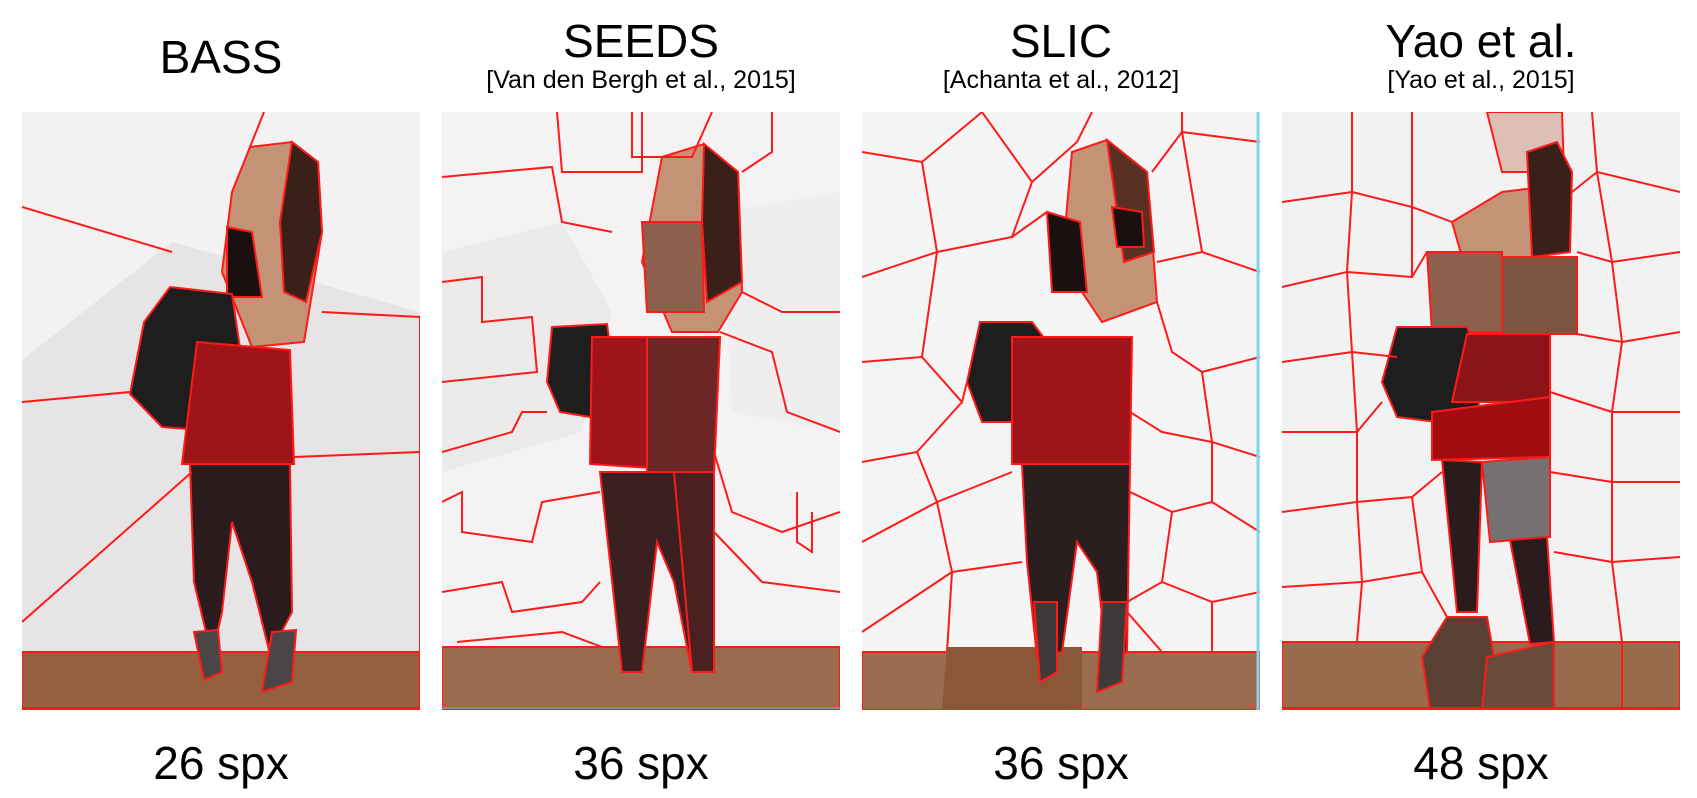  I want to click on panel-citation: [Achanta et al., 2012], so click(1061, 80).